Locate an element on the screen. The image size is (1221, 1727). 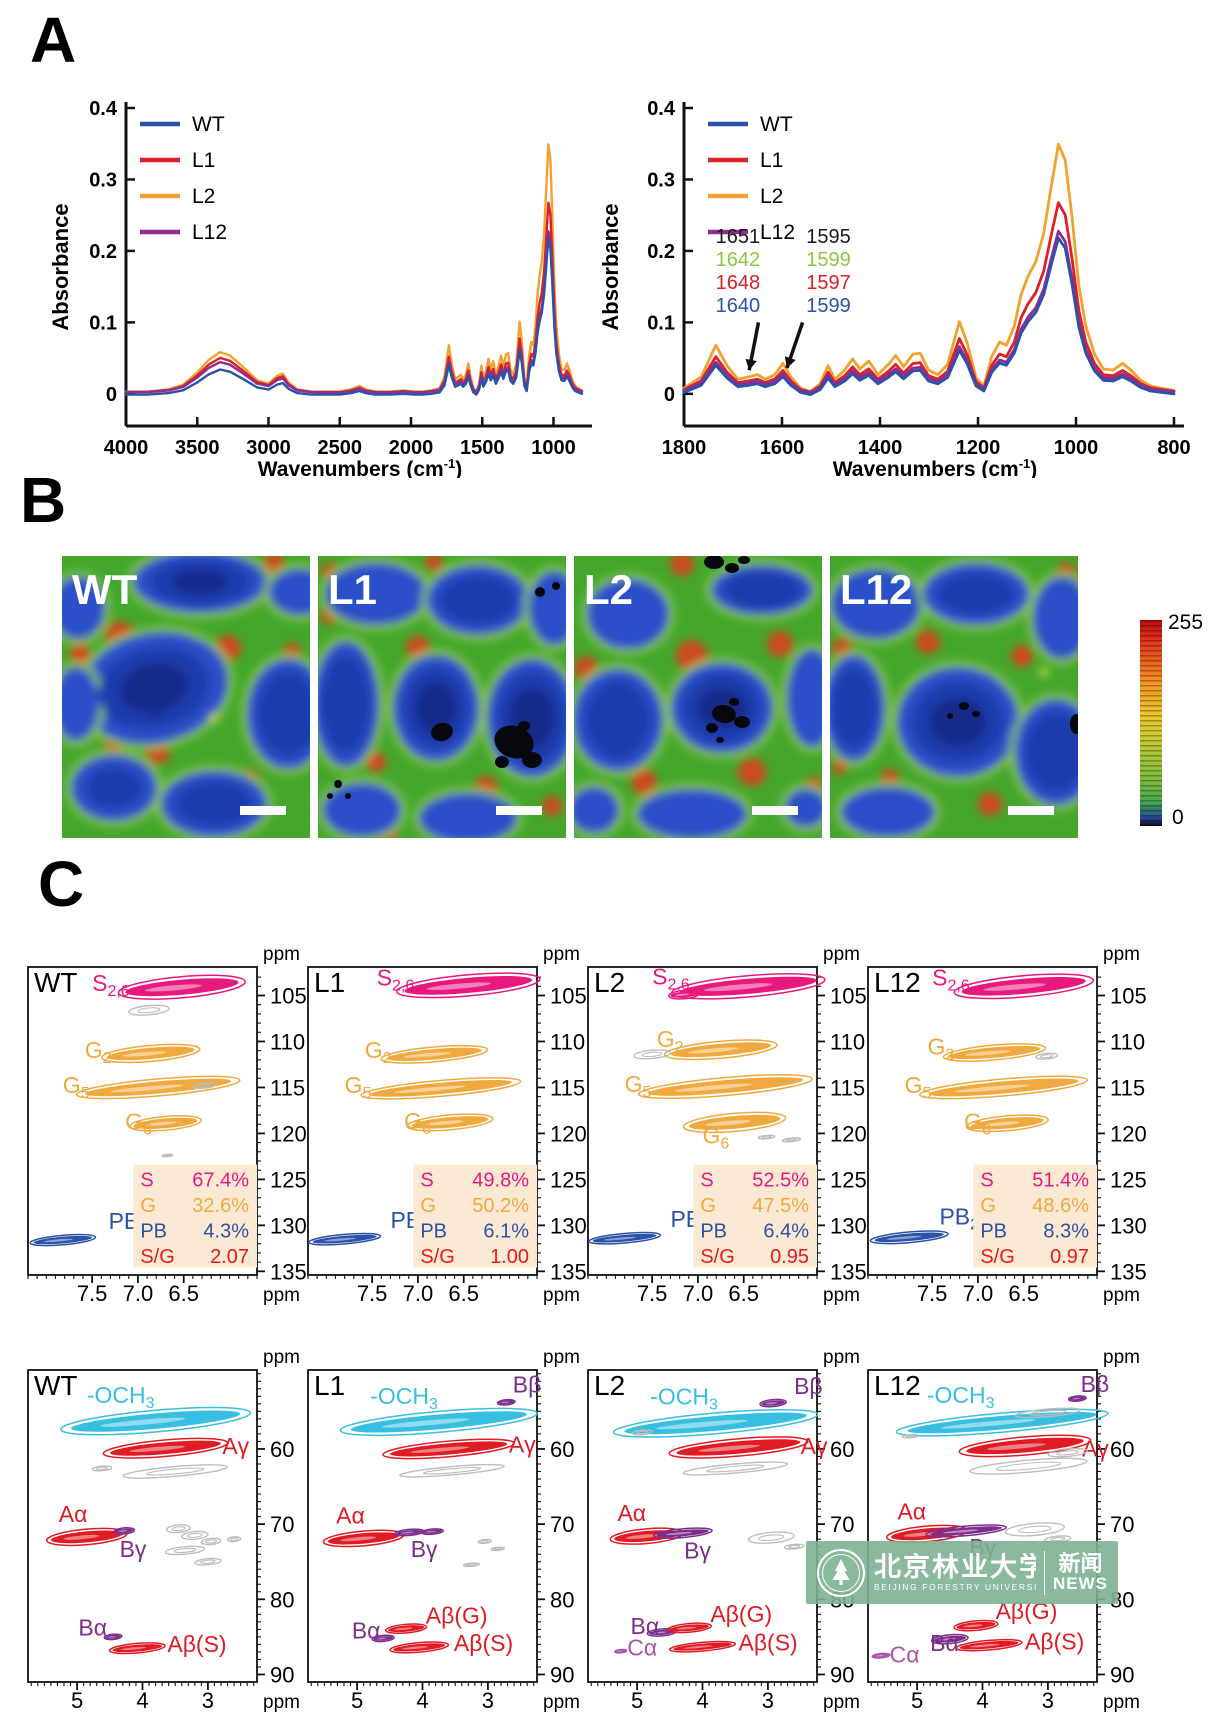
annotation-arrowhead is located at coordinates (751, 364).